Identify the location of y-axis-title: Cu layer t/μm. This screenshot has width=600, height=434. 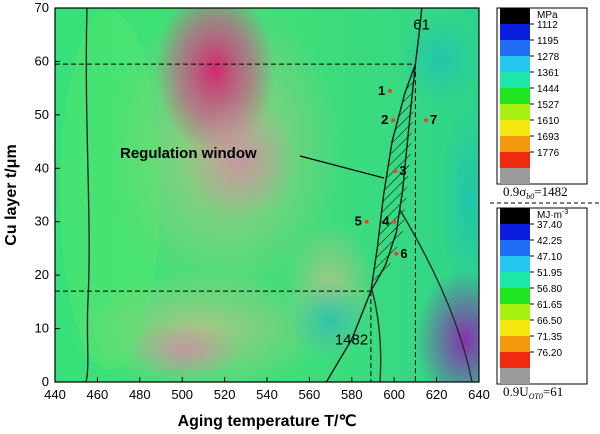
(11, 194).